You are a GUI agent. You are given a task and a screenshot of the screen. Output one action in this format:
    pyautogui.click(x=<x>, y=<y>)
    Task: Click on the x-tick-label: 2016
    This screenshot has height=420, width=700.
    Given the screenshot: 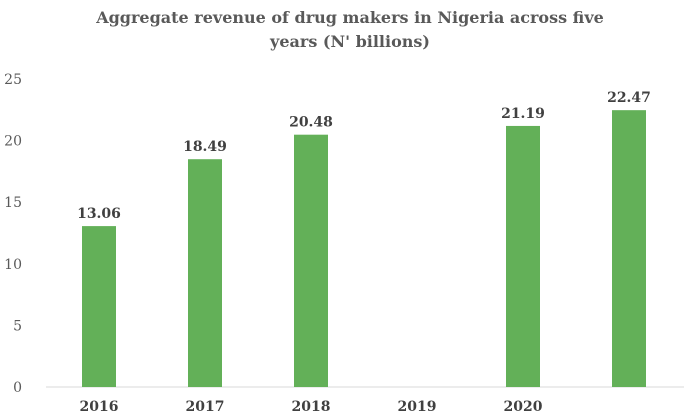 What is the action you would take?
    pyautogui.click(x=99, y=407)
    